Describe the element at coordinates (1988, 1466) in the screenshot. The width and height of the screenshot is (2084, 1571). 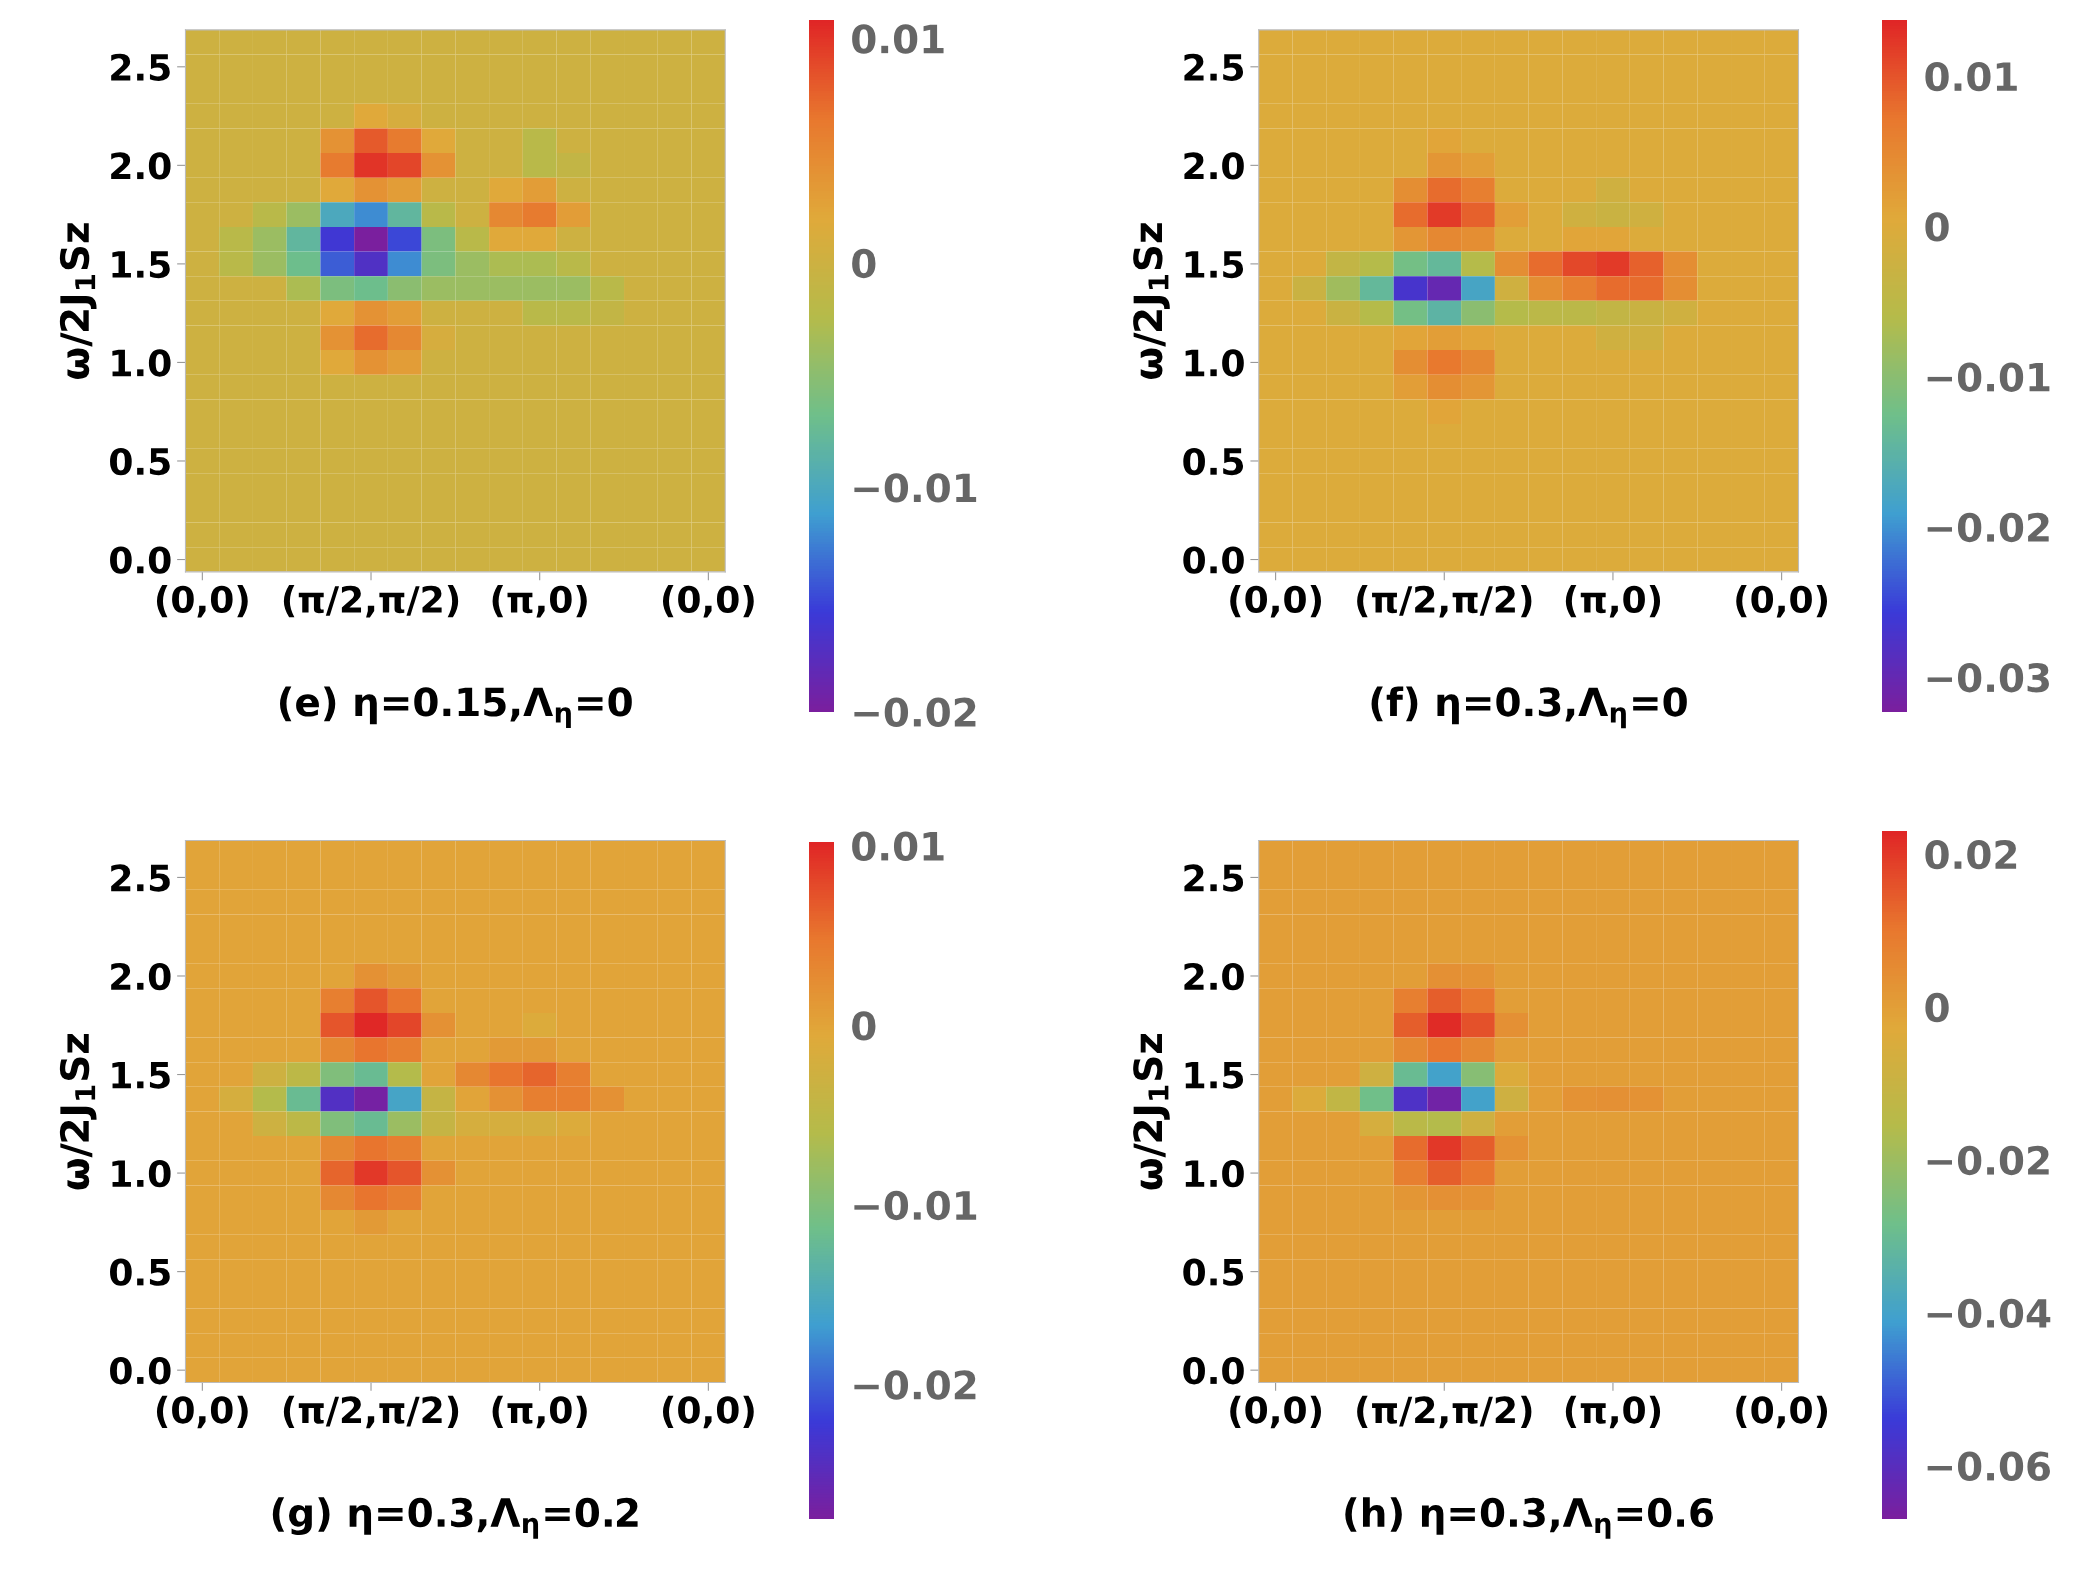
I see `color-bar-label: −0.06` at that location.